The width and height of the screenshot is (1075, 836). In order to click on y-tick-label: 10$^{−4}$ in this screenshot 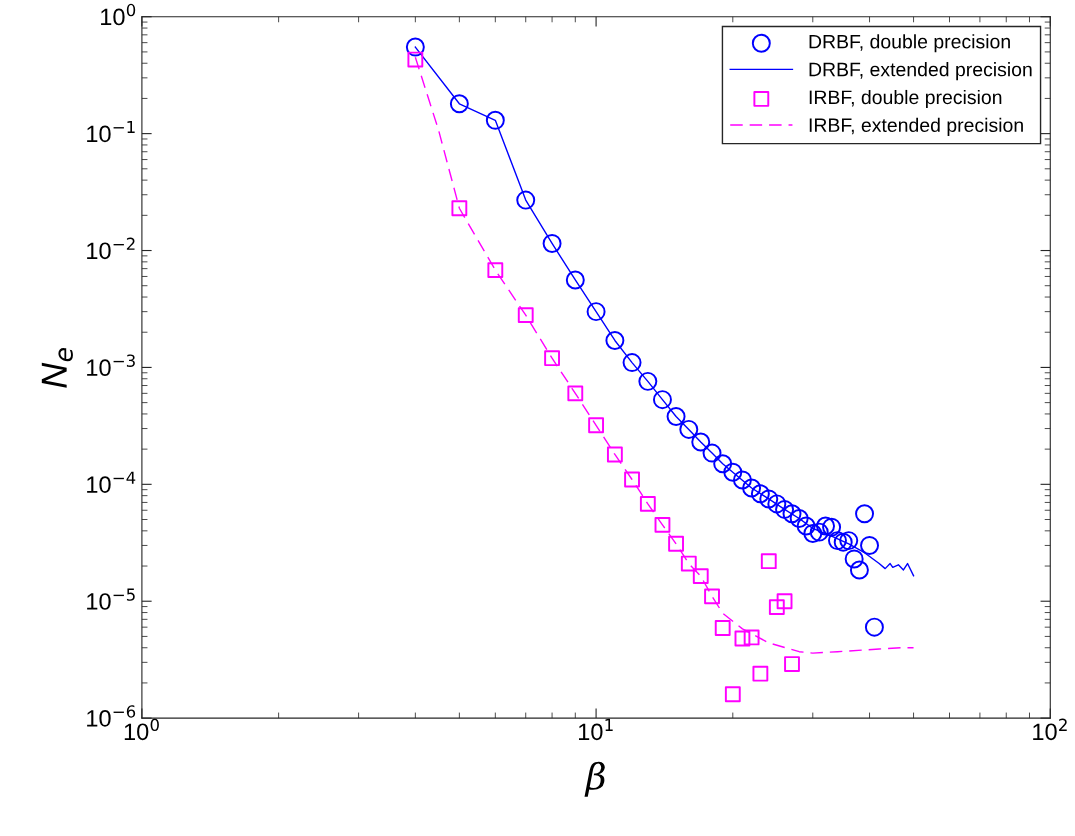, I will do `click(111, 482)`.